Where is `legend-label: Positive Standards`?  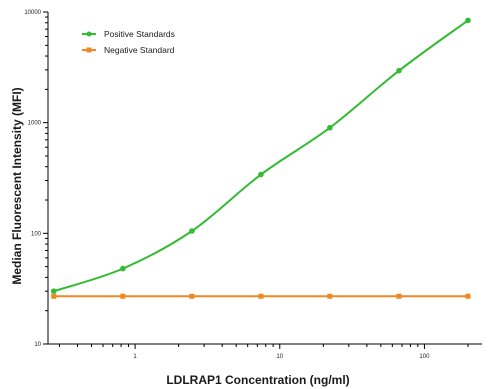
legend-label: Positive Standards is located at coordinates (139, 34).